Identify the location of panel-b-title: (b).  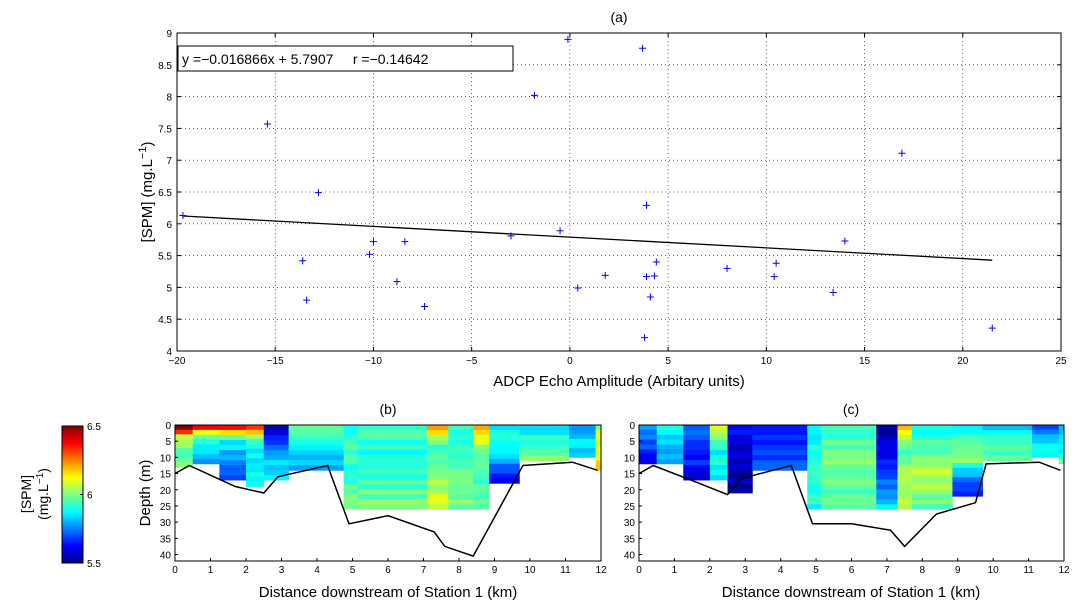
(387, 409).